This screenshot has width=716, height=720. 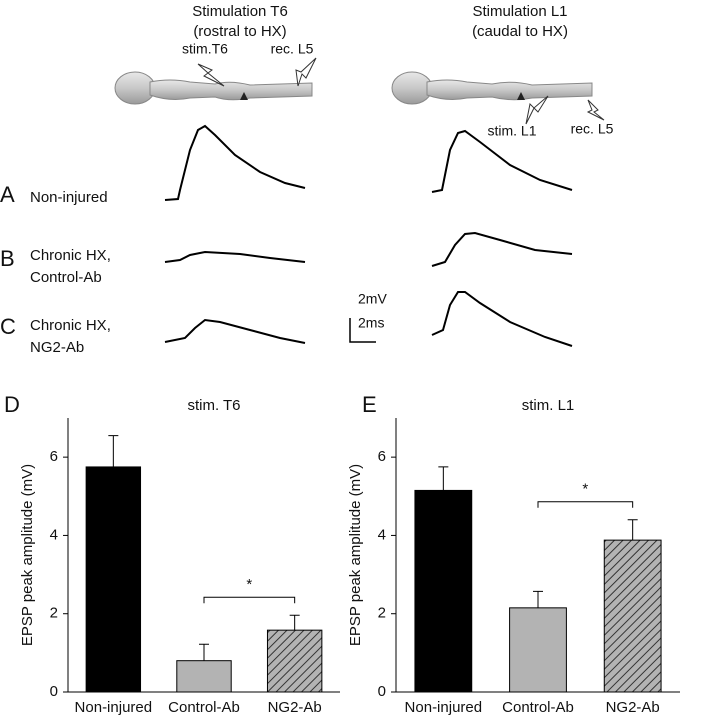 I want to click on row-label: NG2-Ab, so click(x=57, y=347).